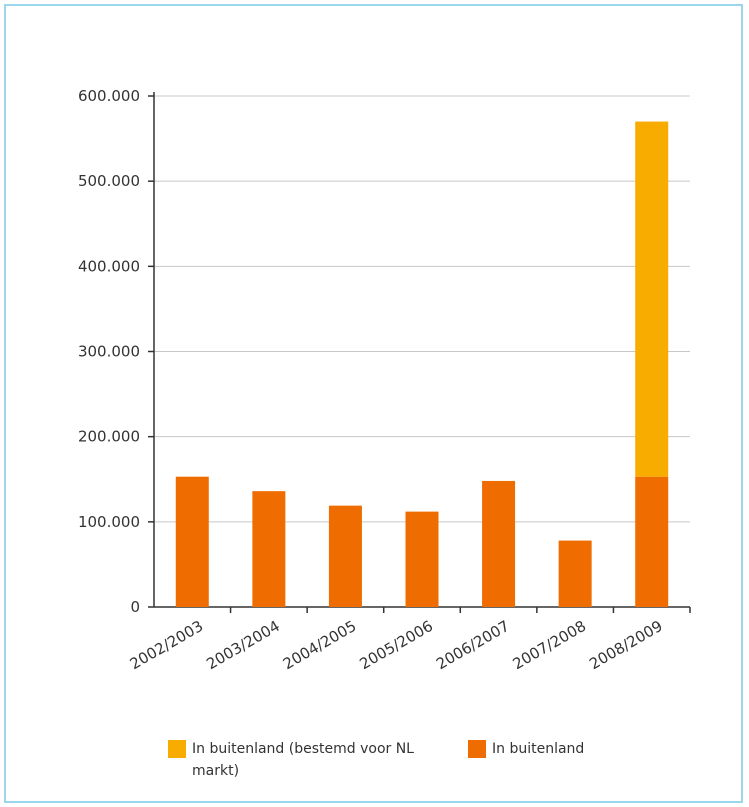  I want to click on x-tick-label: 2004/2005, so click(319, 645).